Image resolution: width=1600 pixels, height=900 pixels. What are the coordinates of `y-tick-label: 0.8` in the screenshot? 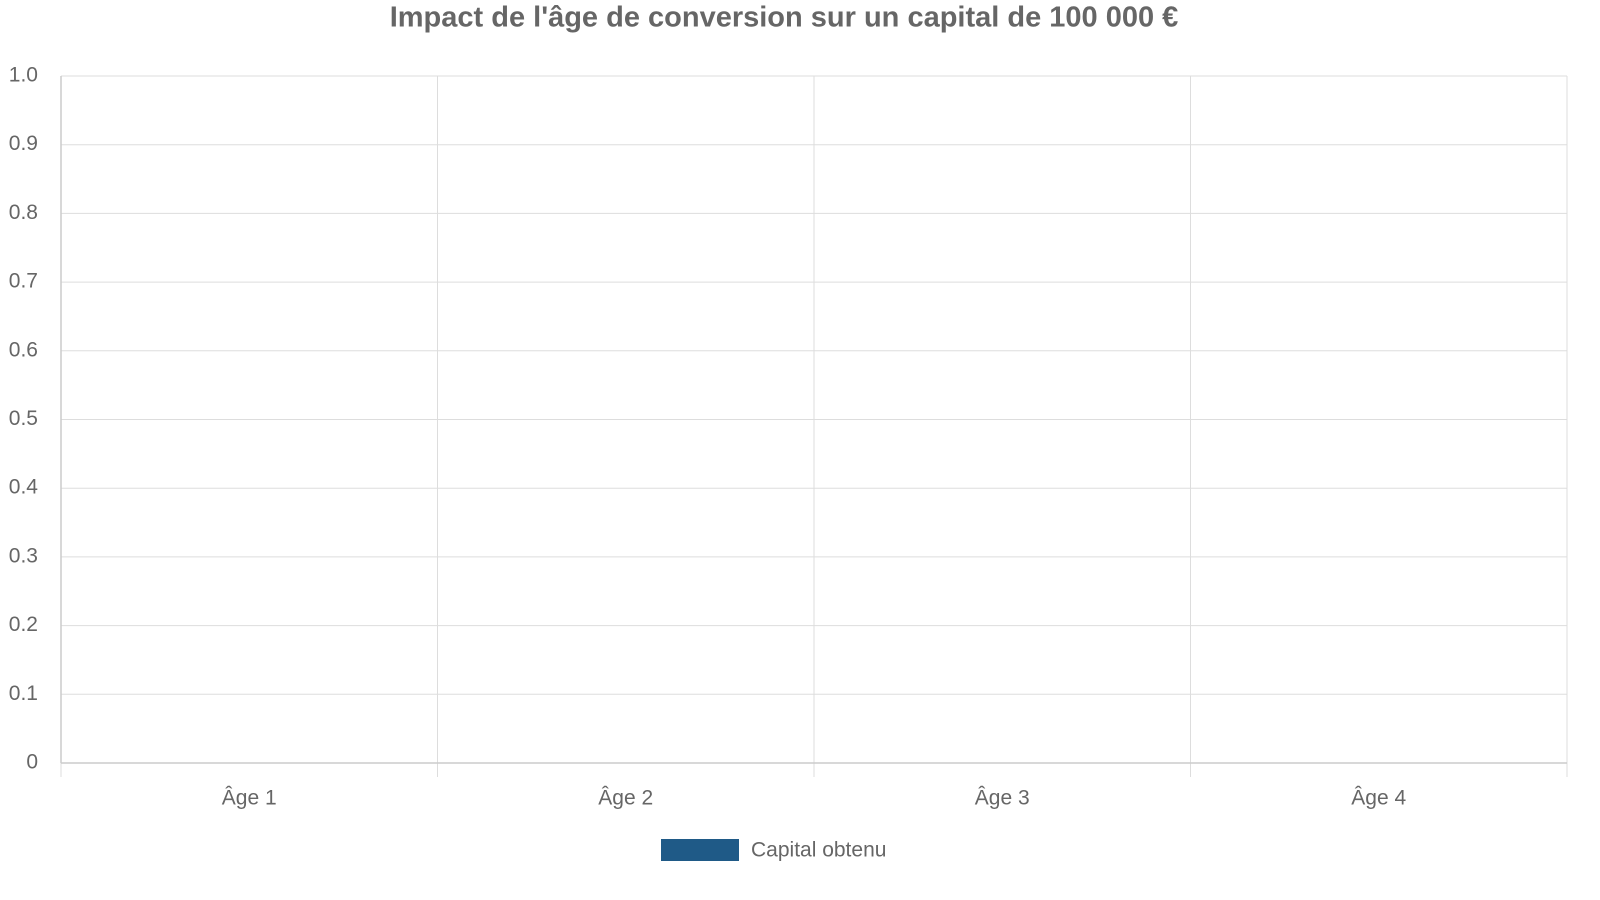 It's located at (23, 212).